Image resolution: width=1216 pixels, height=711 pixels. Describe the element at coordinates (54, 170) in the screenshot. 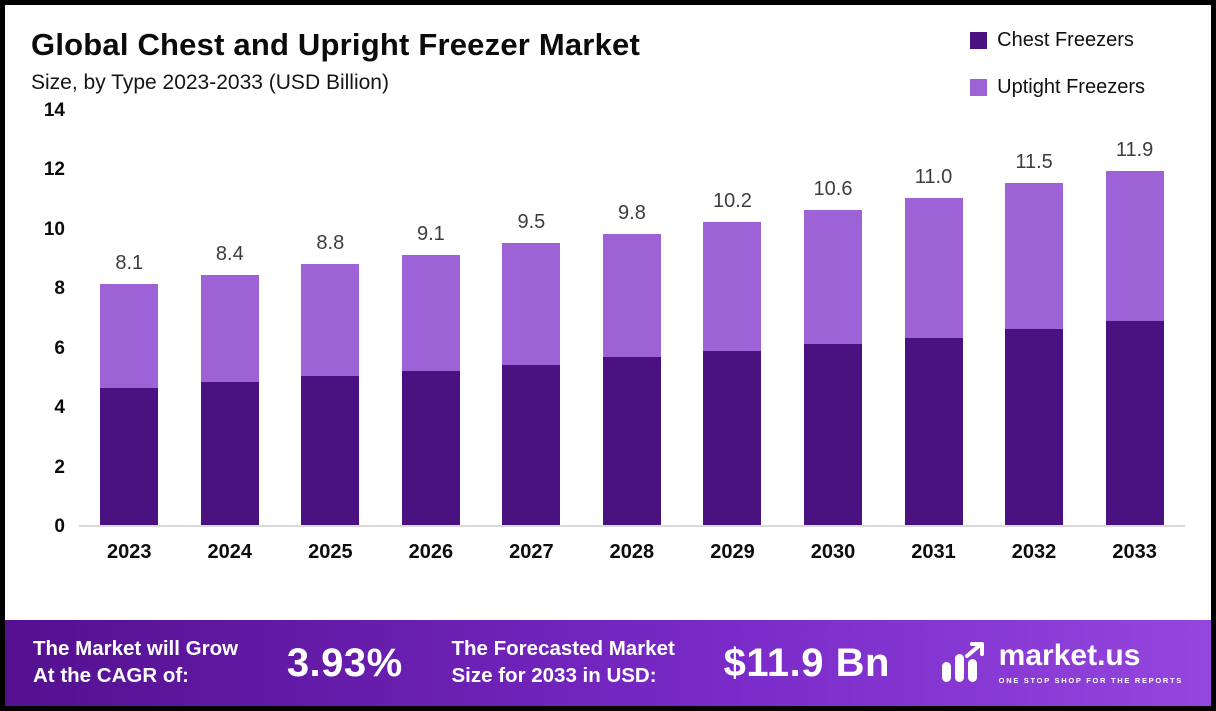

I see `y-axis-tick-12: 12` at that location.